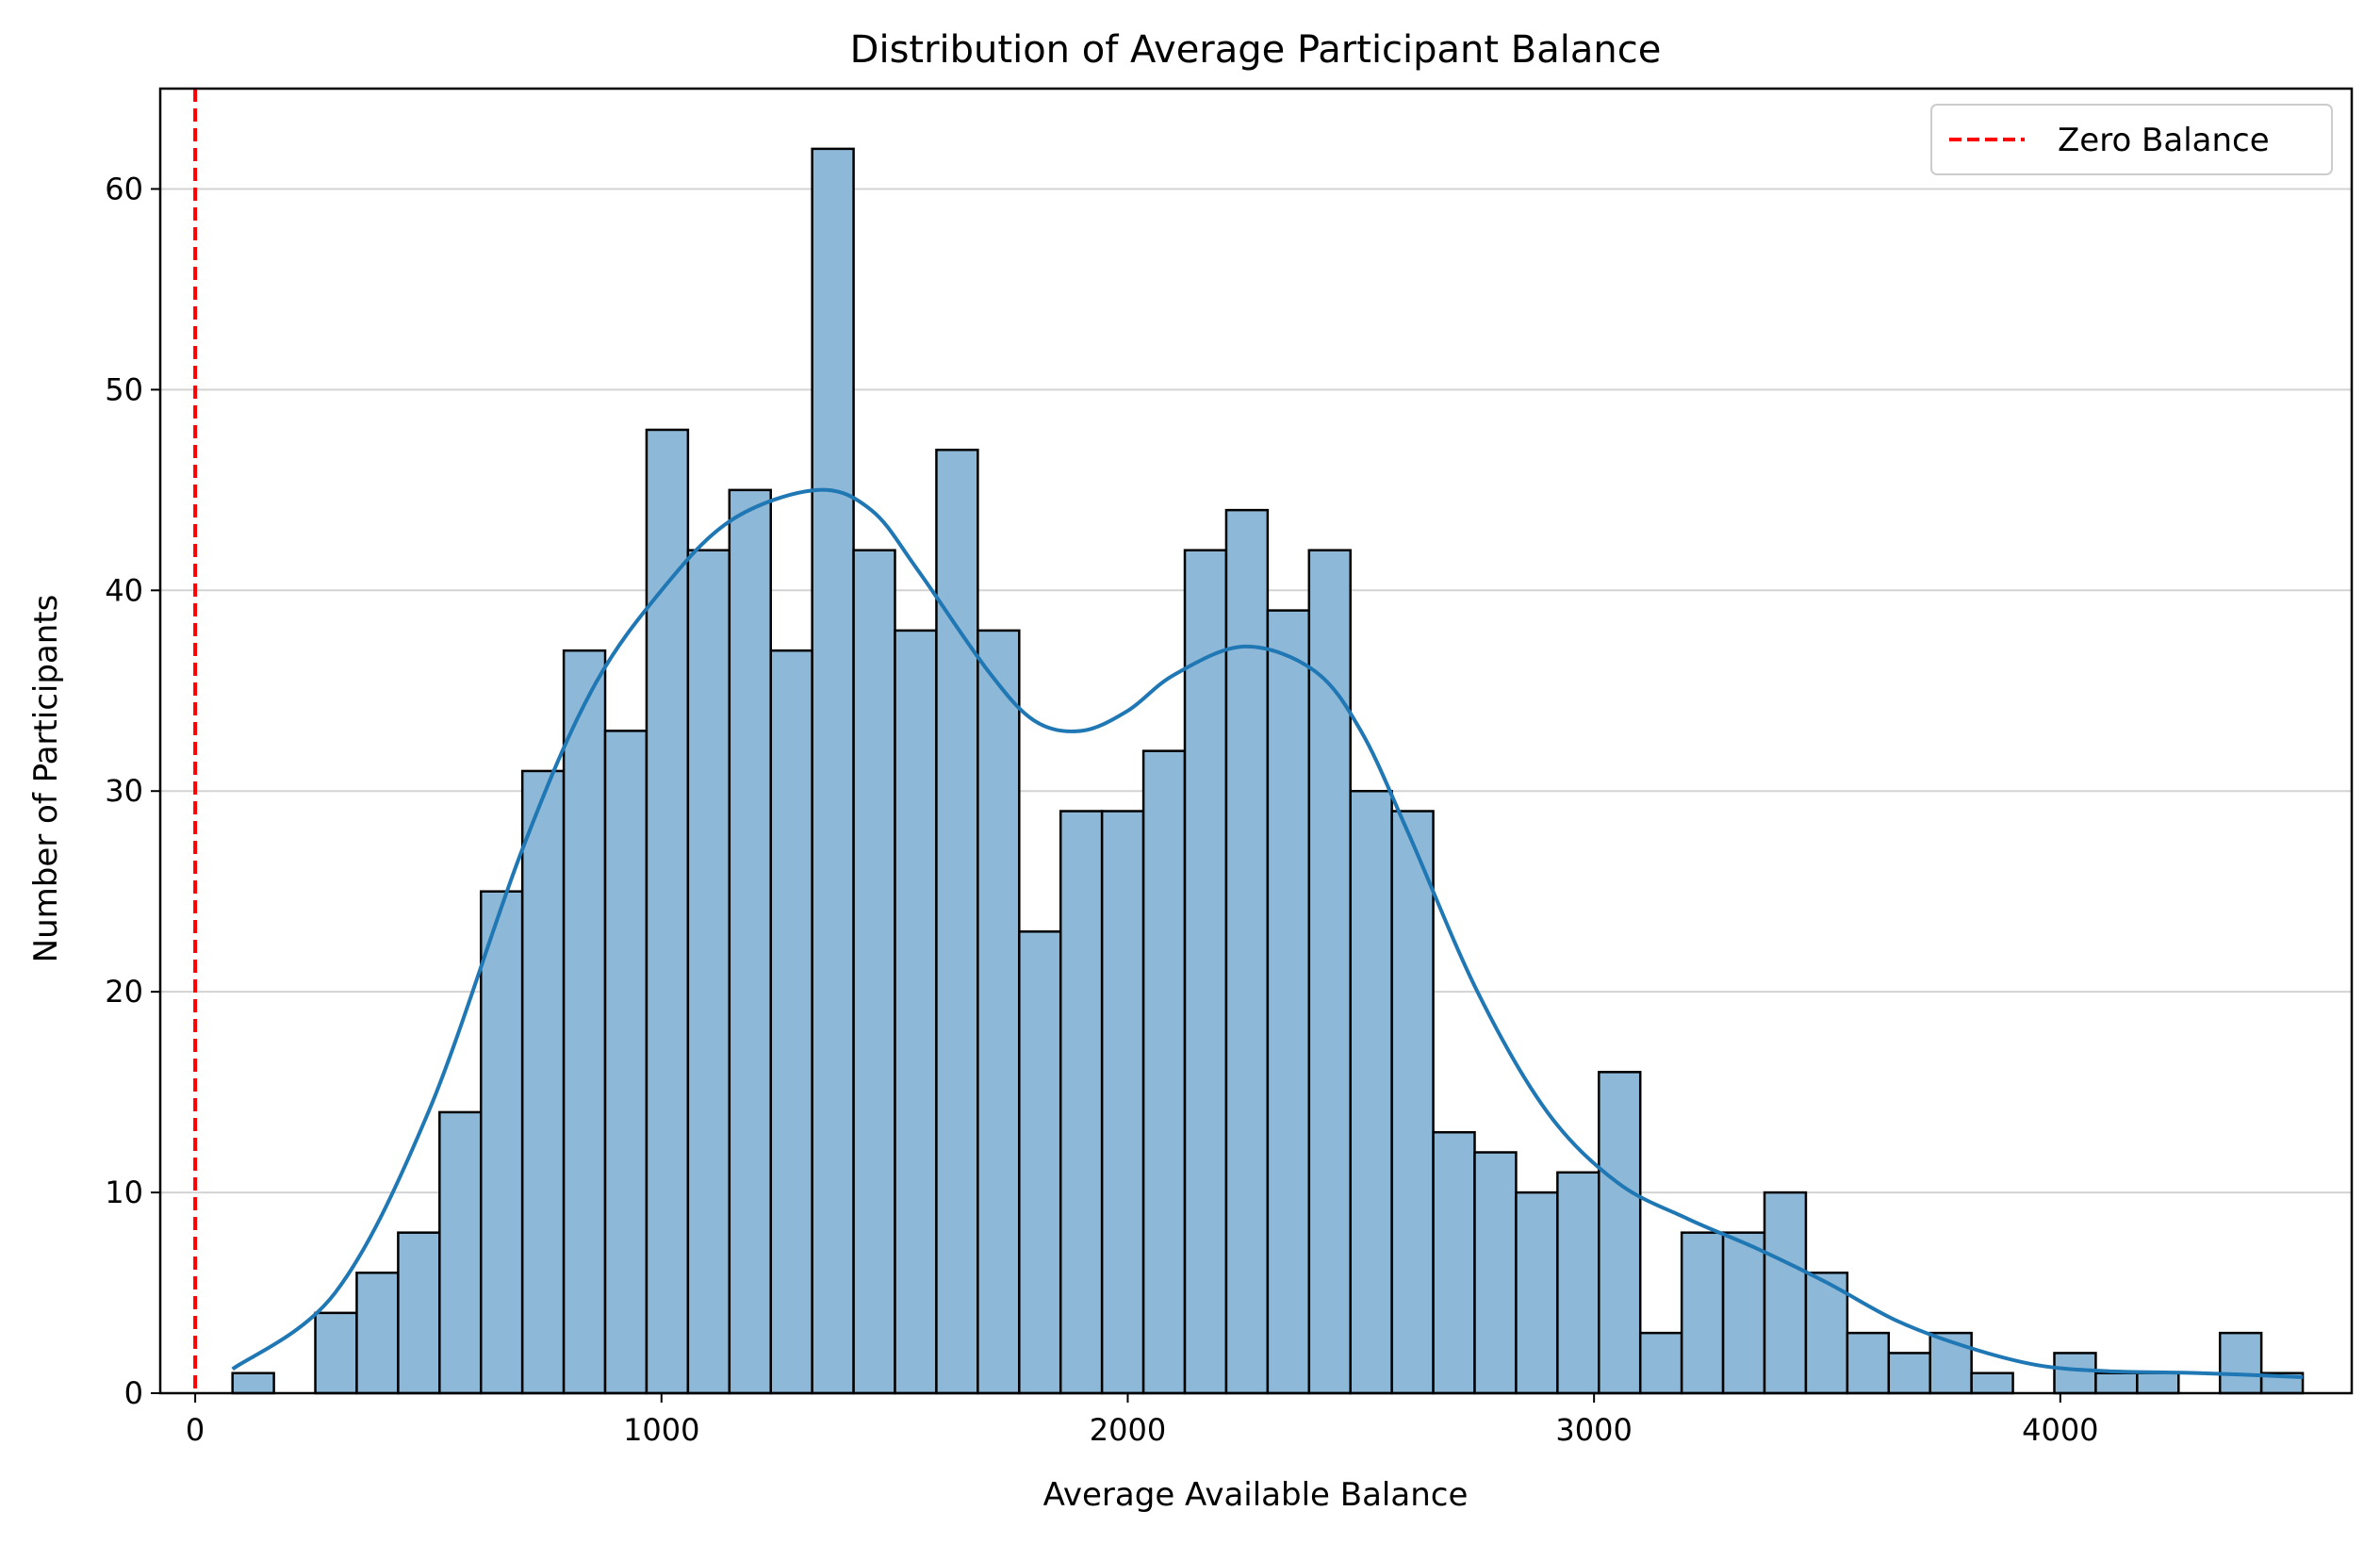 Image resolution: width=2380 pixels, height=1544 pixels. What do you see at coordinates (124, 188) in the screenshot?
I see `y-tick-label: 60` at bounding box center [124, 188].